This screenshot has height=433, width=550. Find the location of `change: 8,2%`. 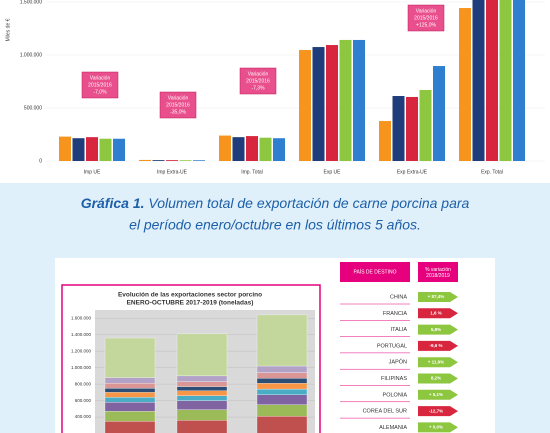

change: 8,2% is located at coordinates (436, 378).